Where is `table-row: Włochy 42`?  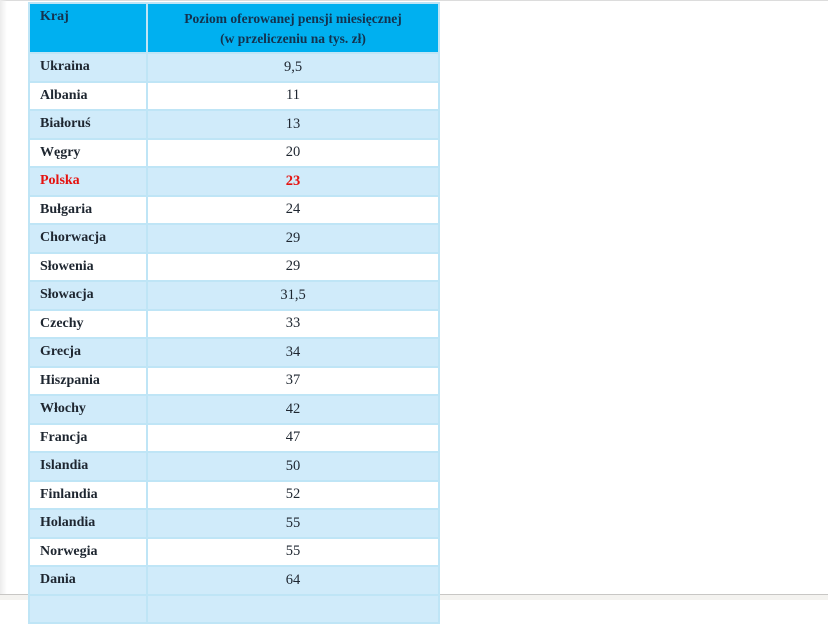 table-row: Włochy 42 is located at coordinates (234, 409).